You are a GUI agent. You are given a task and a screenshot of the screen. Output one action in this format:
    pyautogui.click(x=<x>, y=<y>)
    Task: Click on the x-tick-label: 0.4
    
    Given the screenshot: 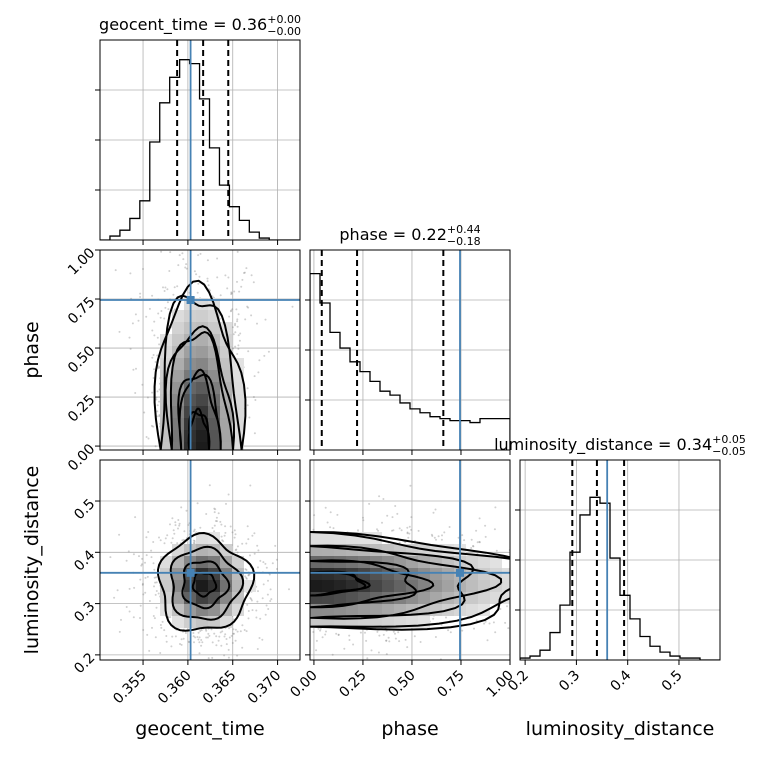 What is the action you would take?
    pyautogui.click(x=620, y=680)
    